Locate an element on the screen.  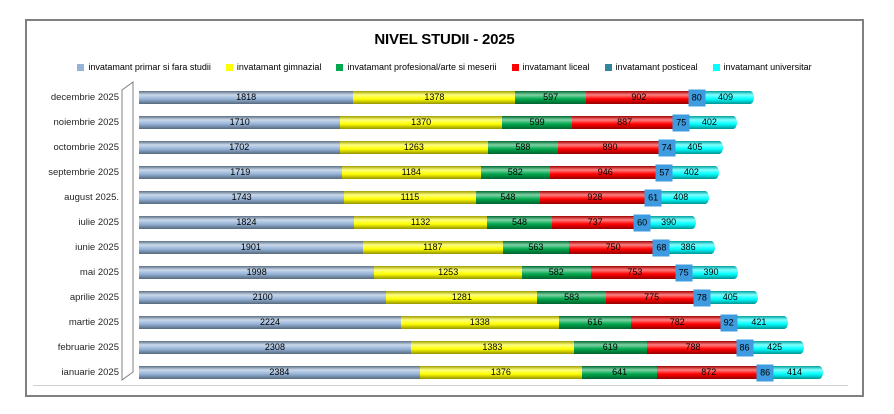
legend-label: invatamant primar si fara studii is located at coordinates (149, 67).